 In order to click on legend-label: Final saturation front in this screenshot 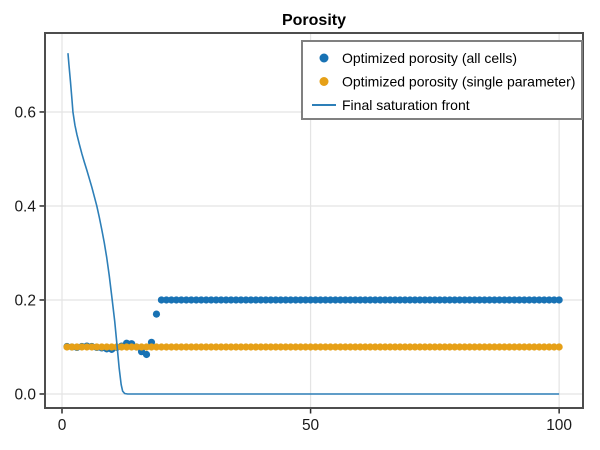, I will do `click(406, 105)`.